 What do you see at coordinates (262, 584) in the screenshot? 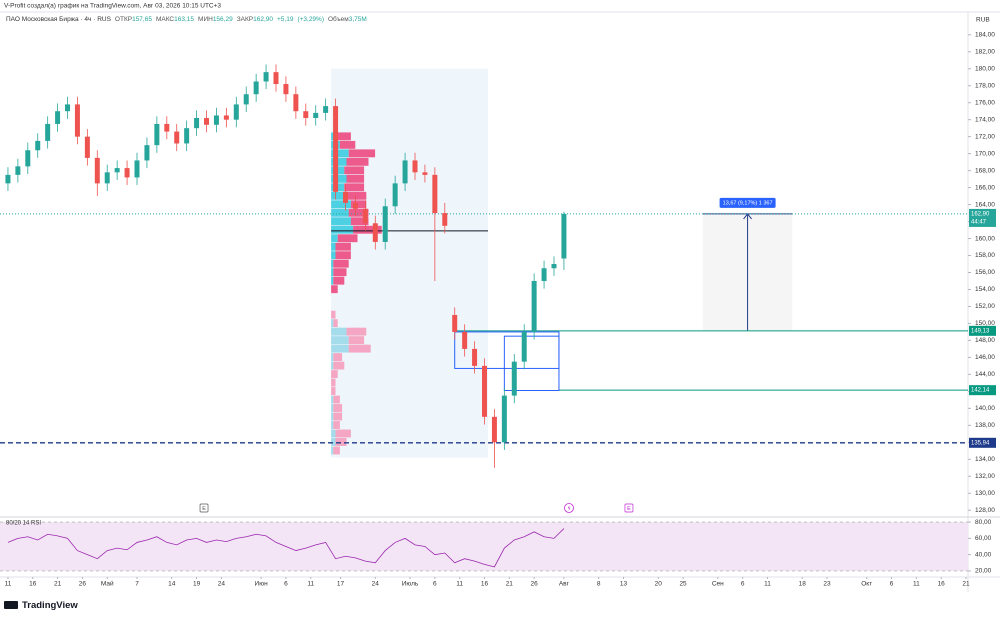
I see `x-tick-label: Июн` at bounding box center [262, 584].